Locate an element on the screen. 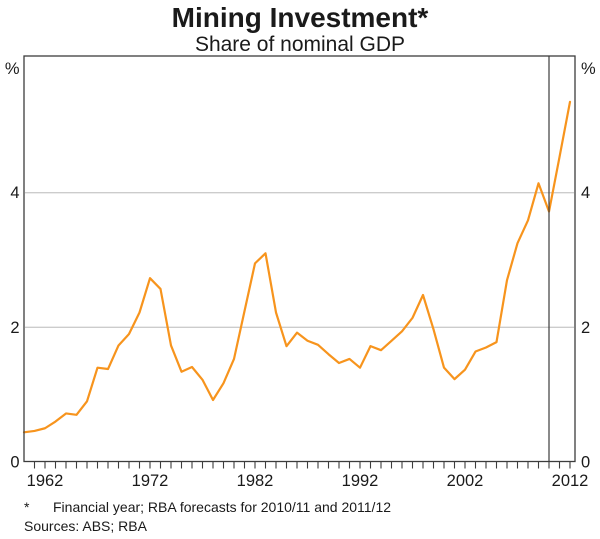 This screenshot has height=539, width=600. sources-text: Sources: ABS; RBA is located at coordinates (86, 526).